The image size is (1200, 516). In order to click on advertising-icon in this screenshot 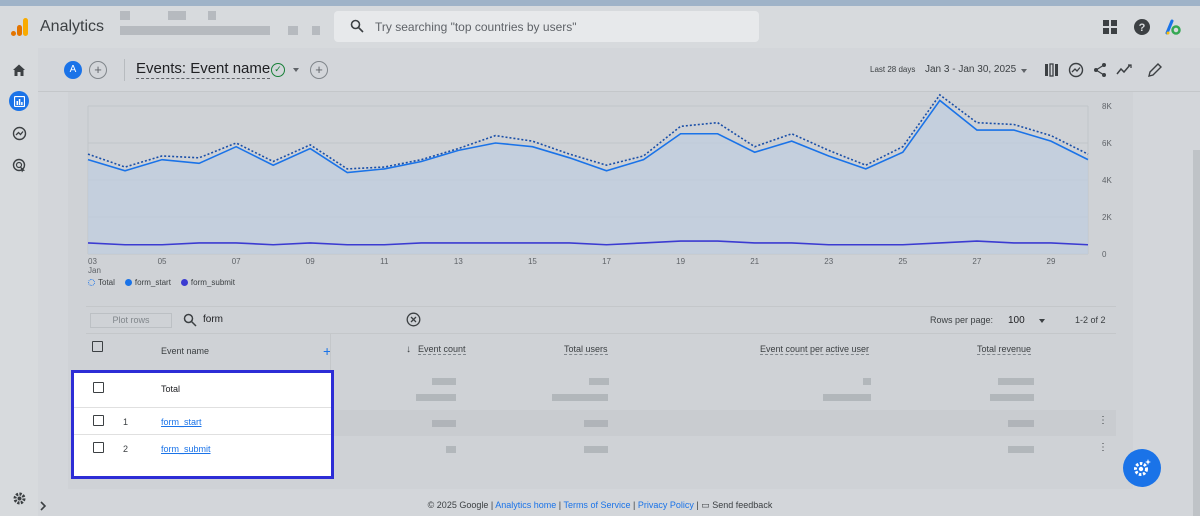, I will do `click(19, 165)`.